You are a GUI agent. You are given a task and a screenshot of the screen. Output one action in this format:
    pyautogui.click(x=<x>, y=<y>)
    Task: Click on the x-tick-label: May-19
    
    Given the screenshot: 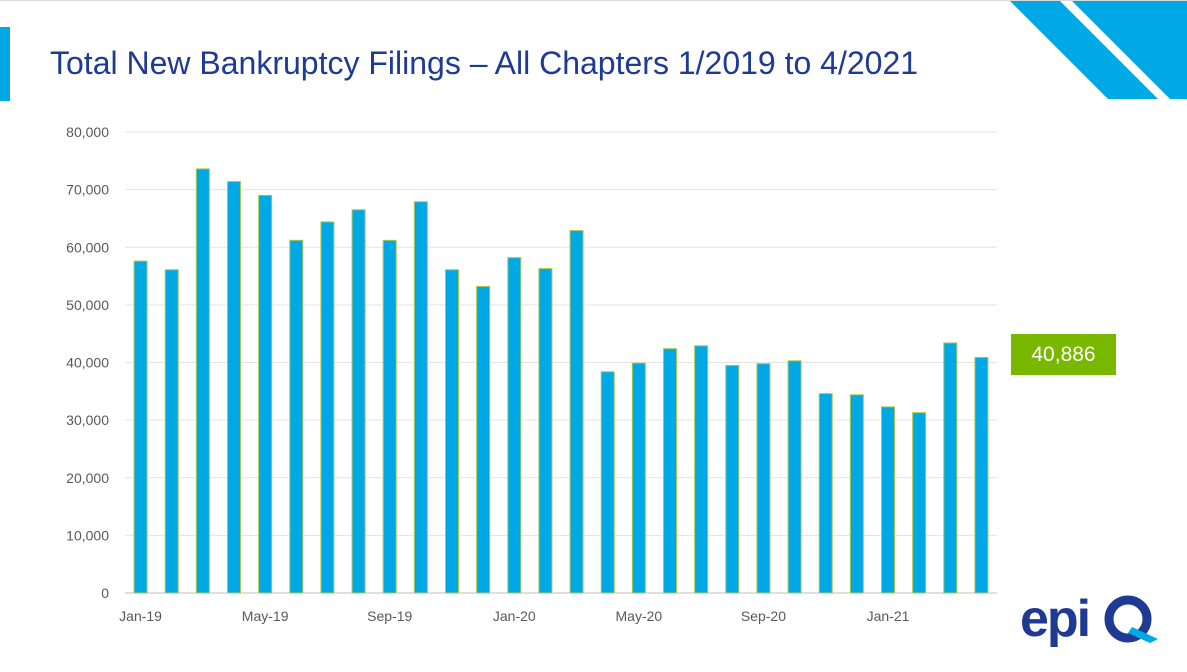 What is the action you would take?
    pyautogui.click(x=265, y=616)
    